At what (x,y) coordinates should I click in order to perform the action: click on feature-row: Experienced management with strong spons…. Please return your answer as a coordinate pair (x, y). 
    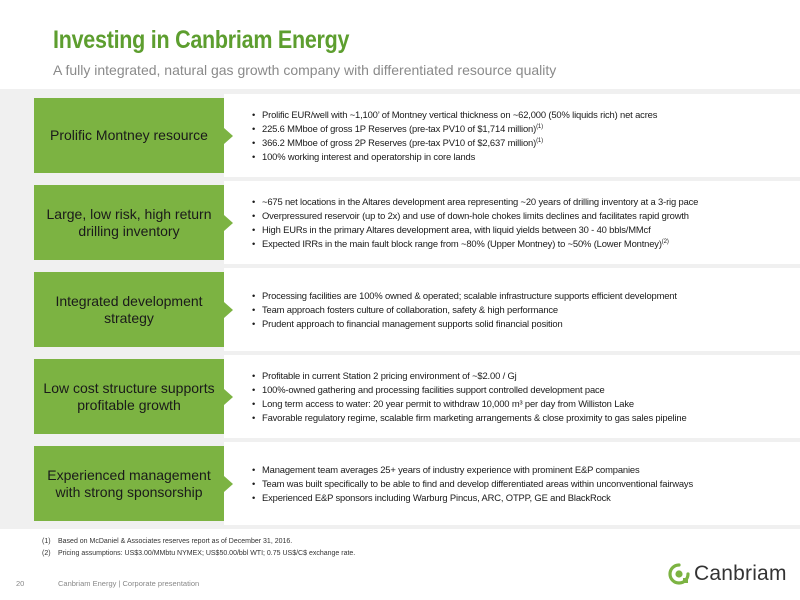
    Looking at the image, I should click on (400, 483).